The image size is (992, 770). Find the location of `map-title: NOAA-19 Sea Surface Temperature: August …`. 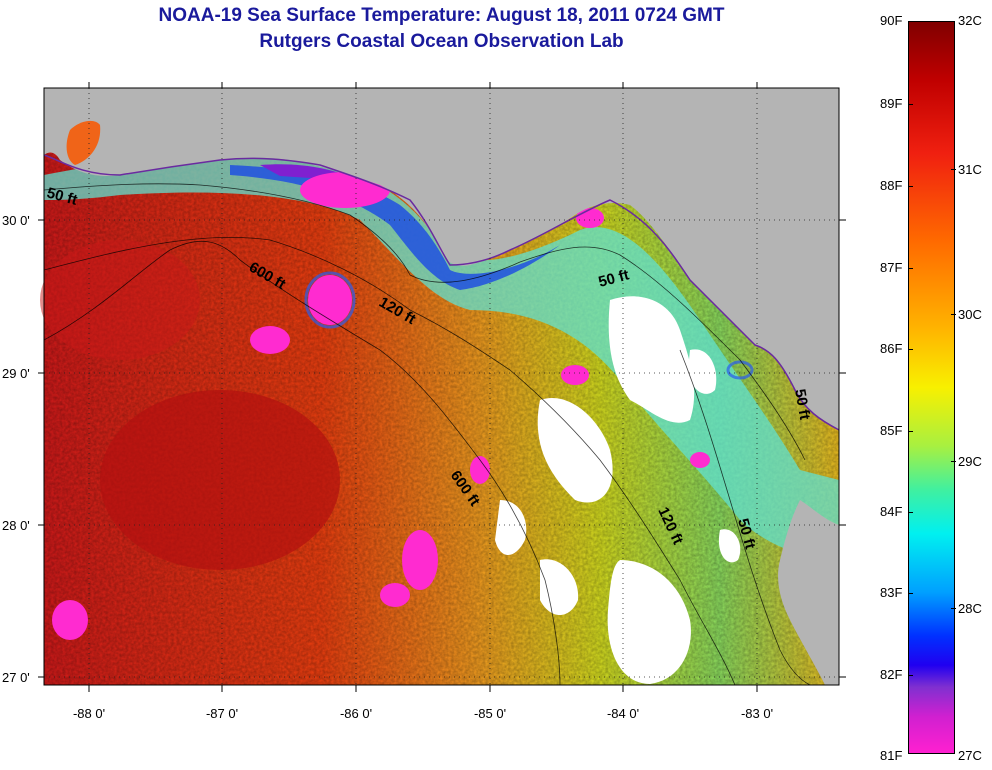

map-title: NOAA-19 Sea Surface Temperature: August … is located at coordinates (441, 15).